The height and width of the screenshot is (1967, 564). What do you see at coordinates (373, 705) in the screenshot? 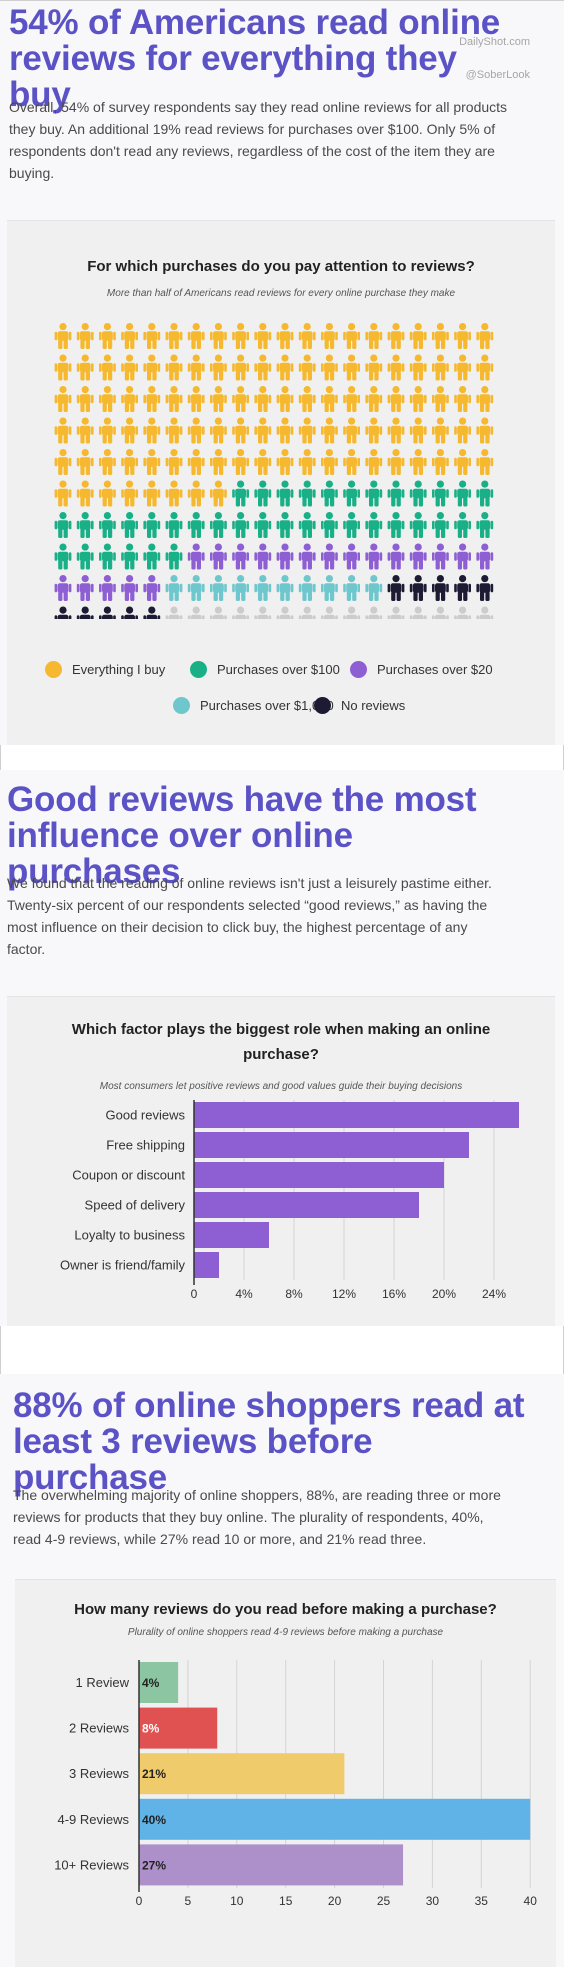
I see `legend-label: No reviews` at bounding box center [373, 705].